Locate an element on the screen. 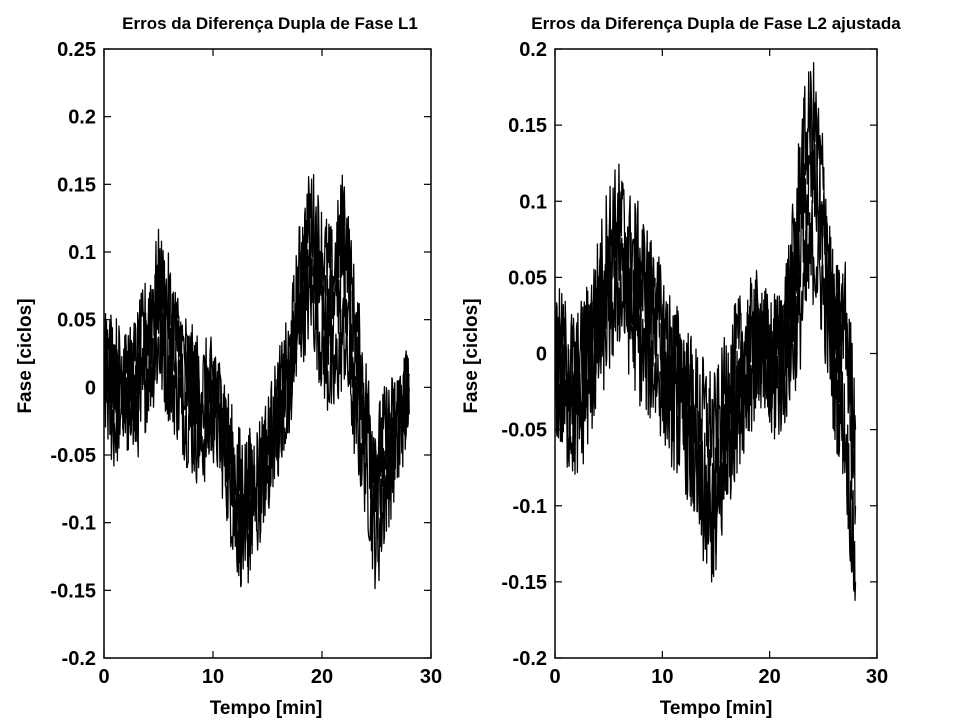 This screenshot has width=960, height=727. xtick-label-left: 10 is located at coordinates (213, 677).